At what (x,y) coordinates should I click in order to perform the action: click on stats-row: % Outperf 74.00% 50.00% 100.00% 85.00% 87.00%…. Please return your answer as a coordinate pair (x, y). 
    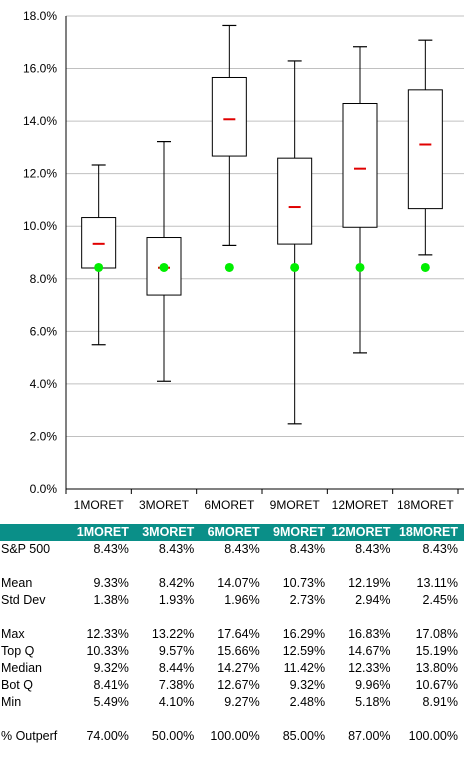
    Looking at the image, I should click on (232, 736).